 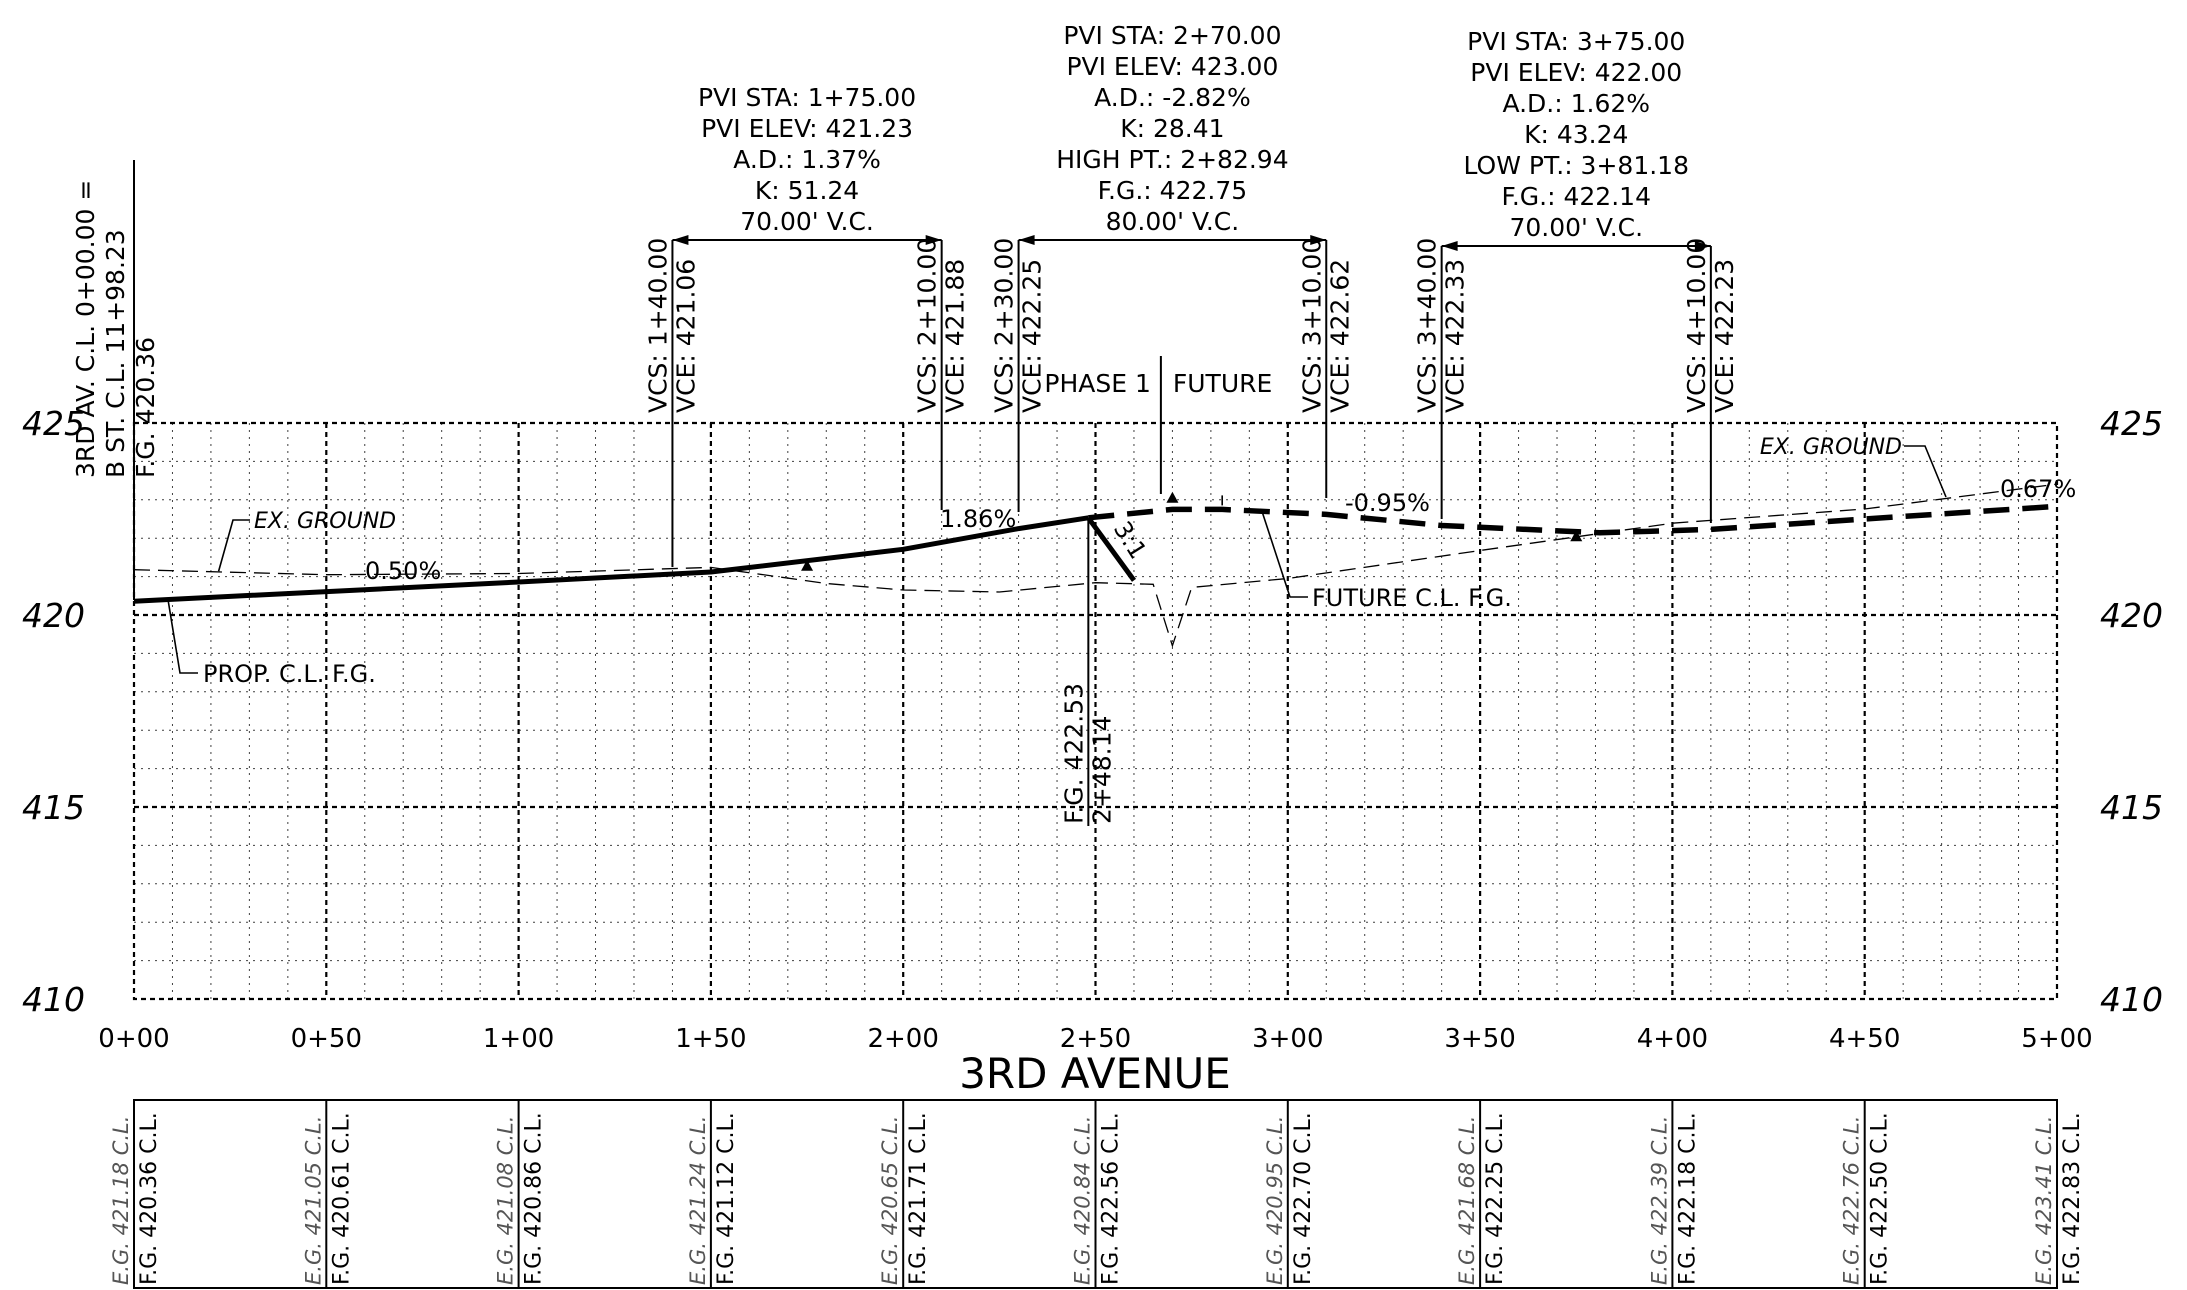 I want to click on station-zero-label: 3RD AV. C.L. 0+00.00 =, so click(x=85, y=329).